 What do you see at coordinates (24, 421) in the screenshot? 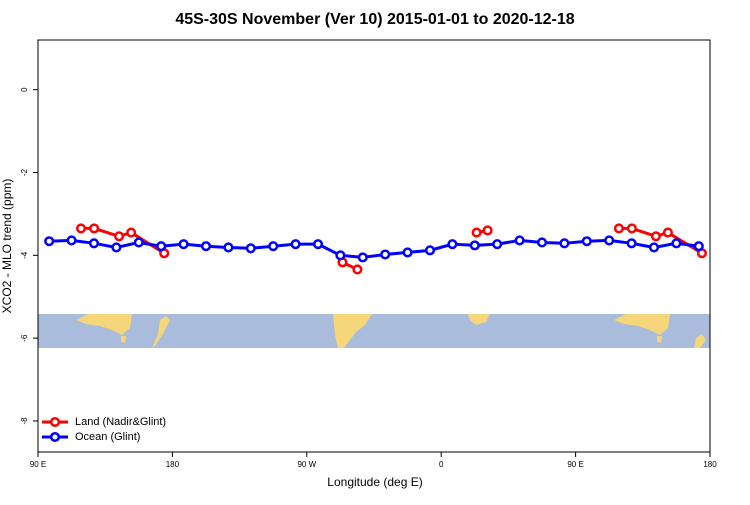
I see `y-tick-label: -8` at bounding box center [24, 421].